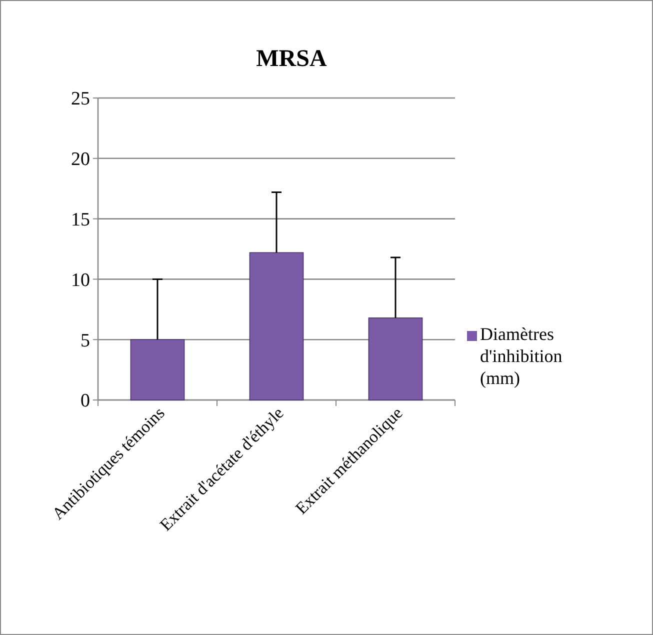 Image resolution: width=653 pixels, height=635 pixels. What do you see at coordinates (85, 401) in the screenshot?
I see `y-tick-label: 0` at bounding box center [85, 401].